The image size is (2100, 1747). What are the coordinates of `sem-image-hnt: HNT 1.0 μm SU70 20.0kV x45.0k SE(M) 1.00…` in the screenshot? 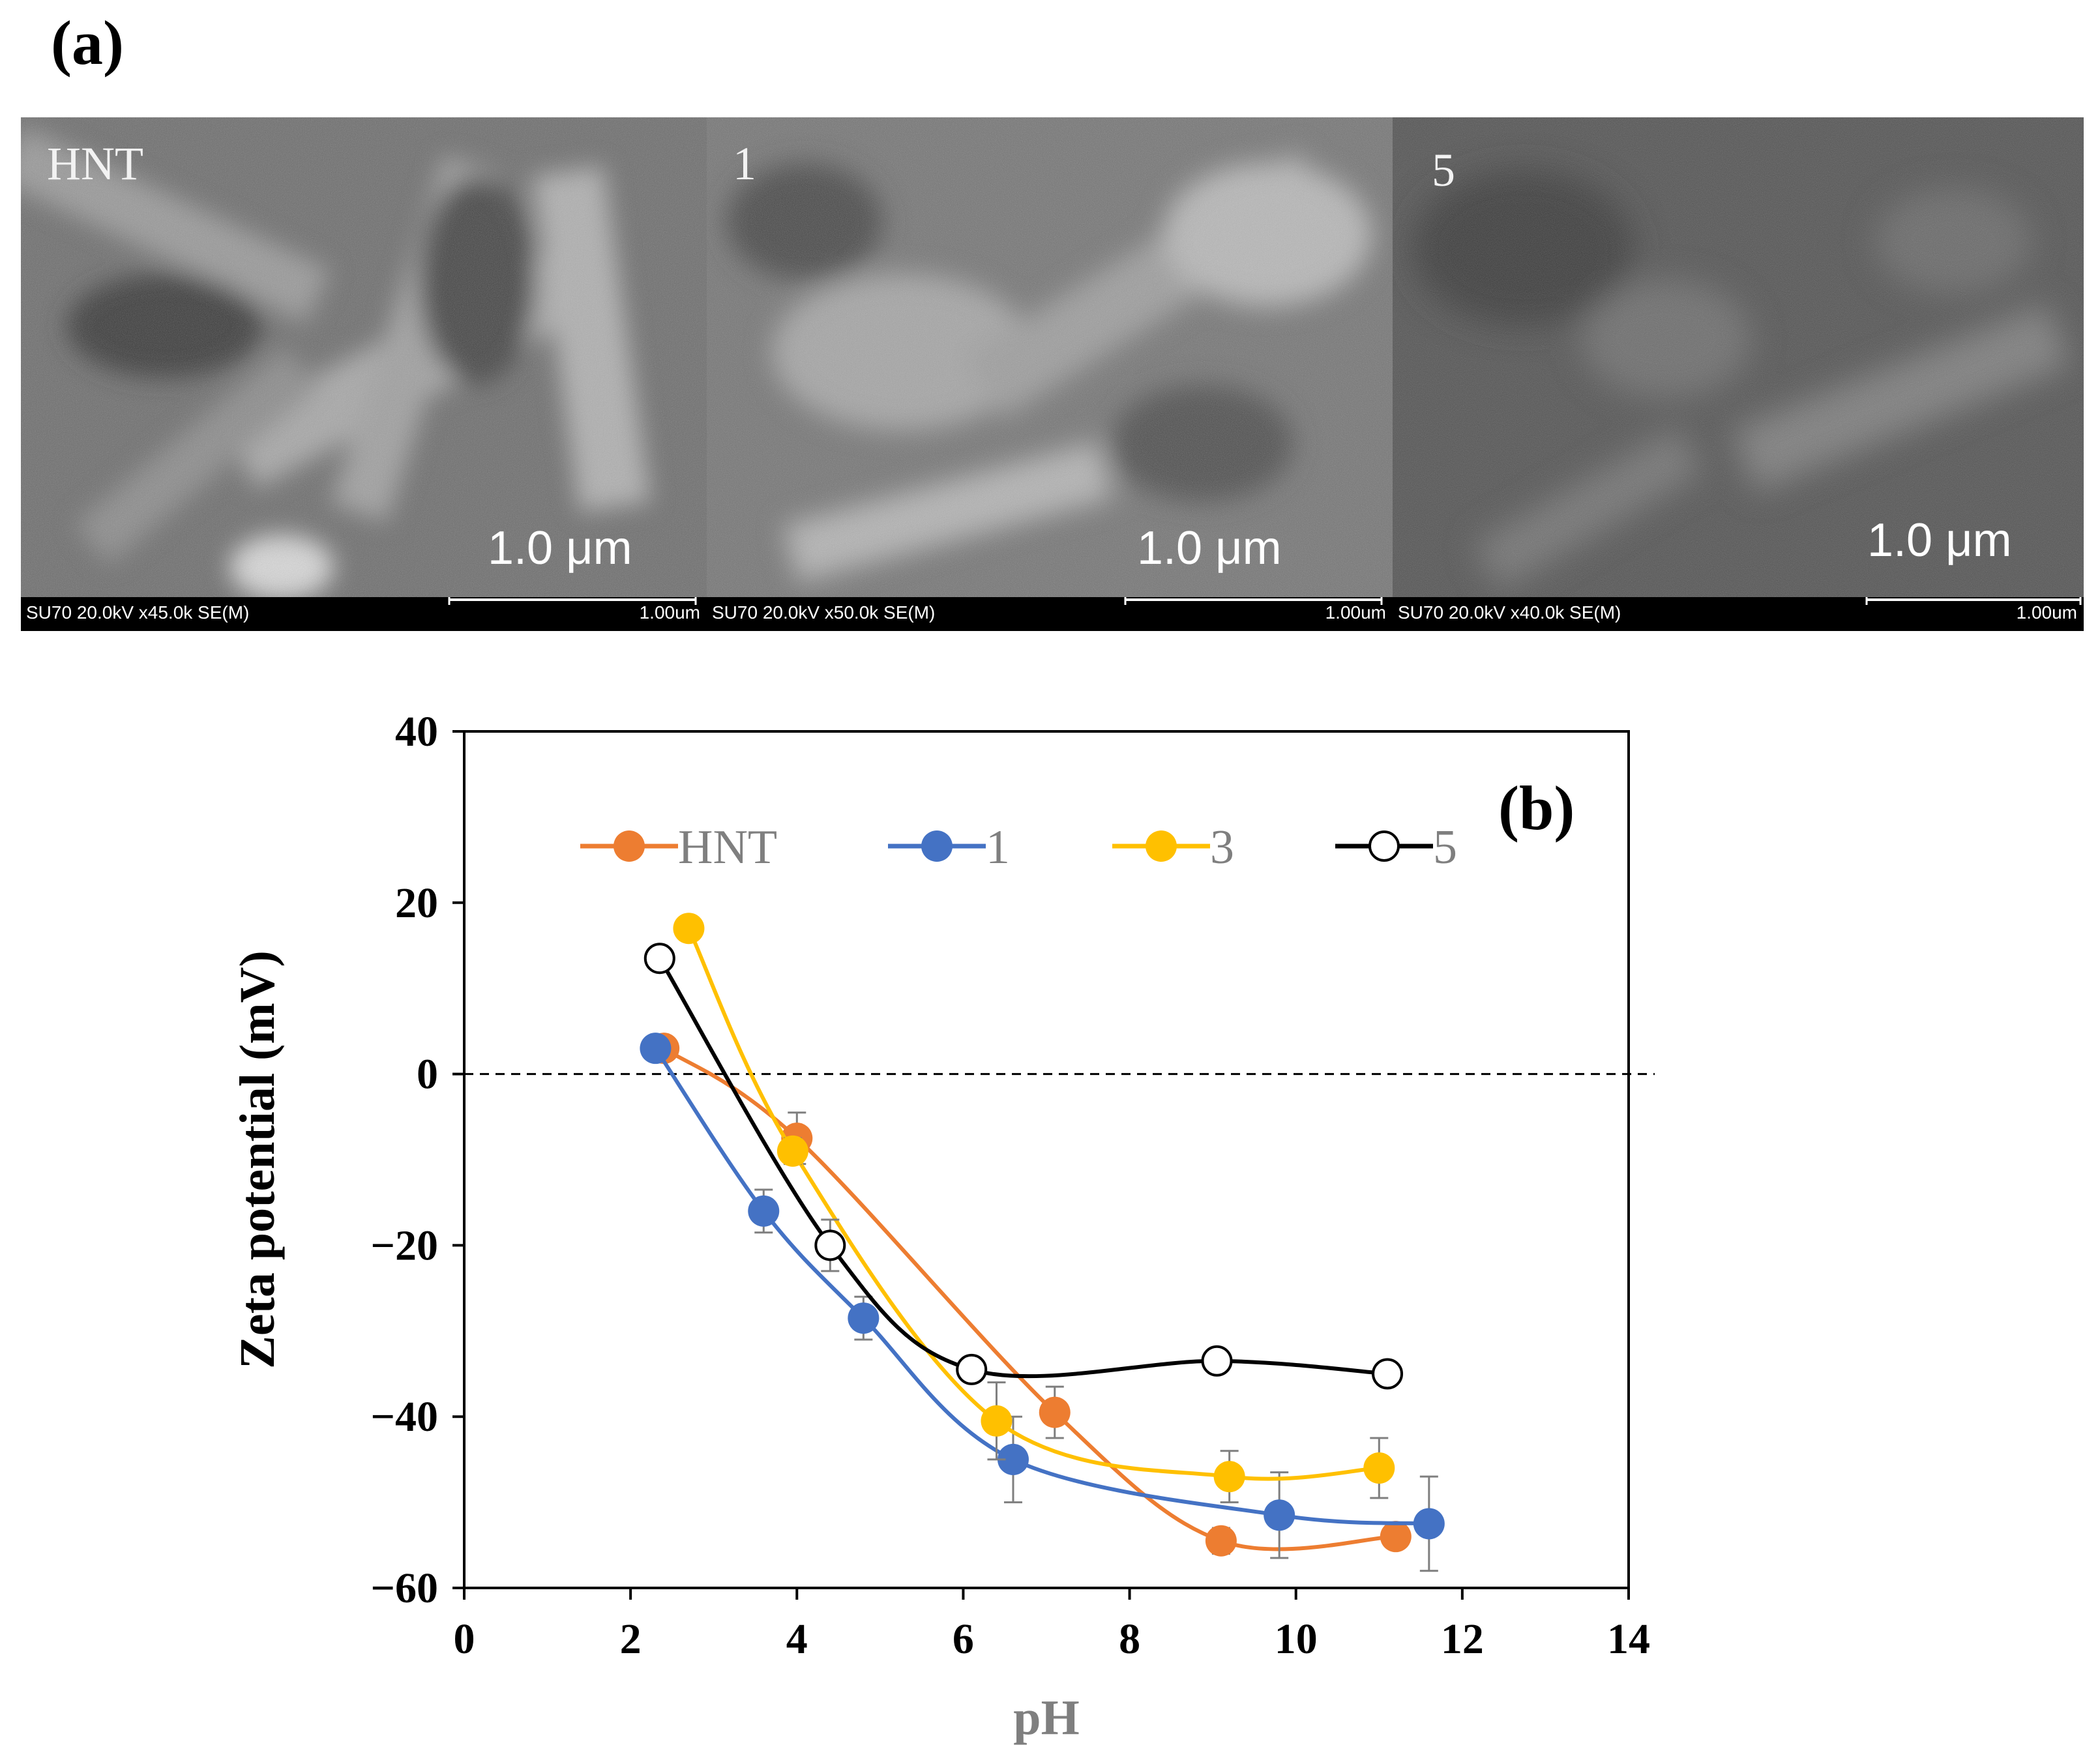 It's located at (364, 374).